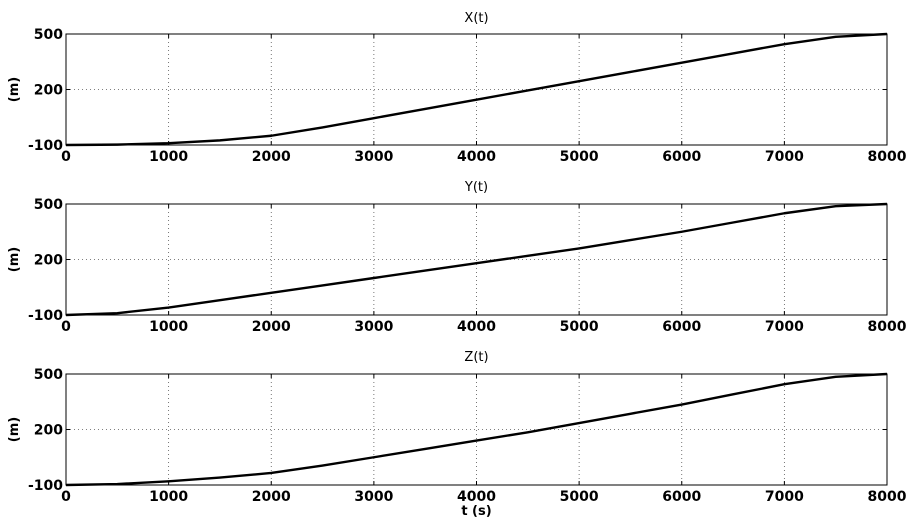 The height and width of the screenshot is (522, 907). What do you see at coordinates (476, 357) in the screenshot?
I see `subplot-title: Z(t)` at bounding box center [476, 357].